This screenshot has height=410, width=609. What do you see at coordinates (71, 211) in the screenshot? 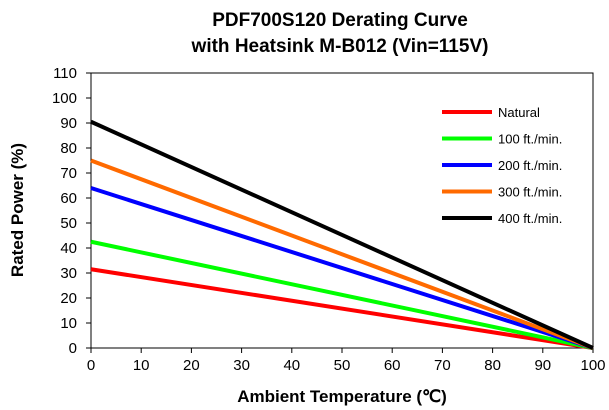
I see `y-axis-ticks: 0 10 20 30 40 50 60 70 80 90 100 110` at bounding box center [71, 211].